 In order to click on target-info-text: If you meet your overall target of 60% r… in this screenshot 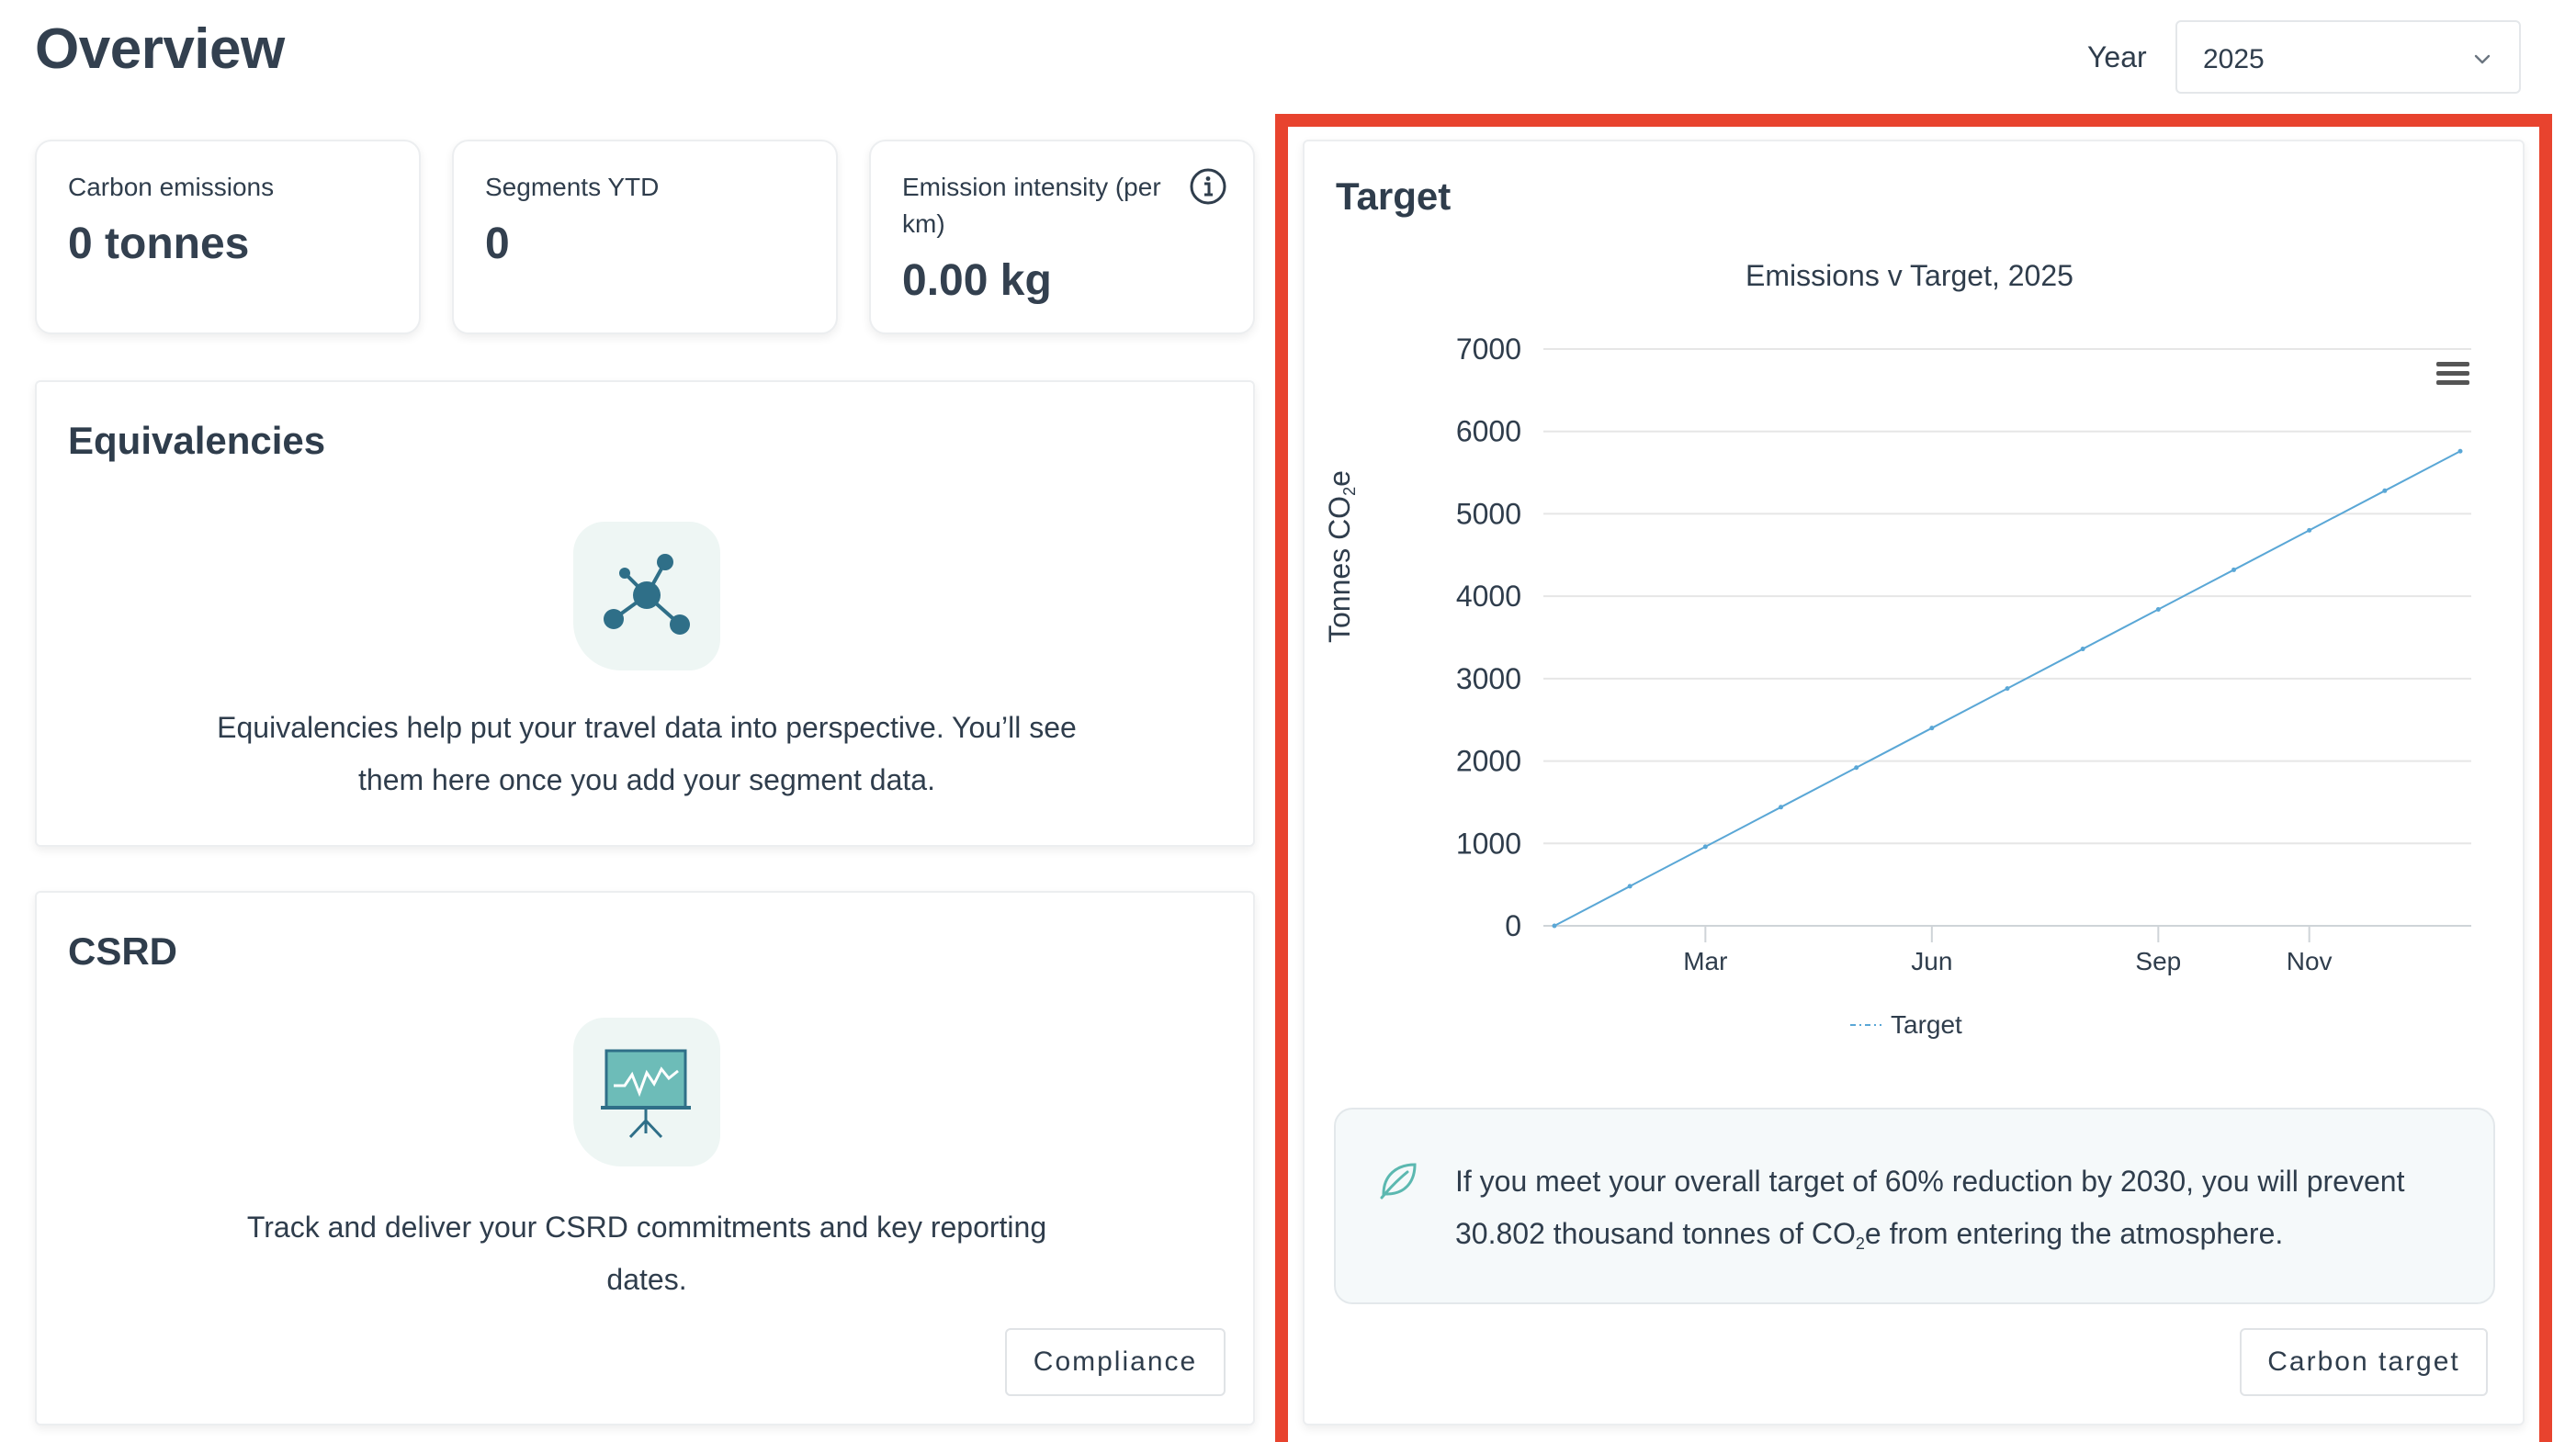, I will do `click(1960, 1212)`.